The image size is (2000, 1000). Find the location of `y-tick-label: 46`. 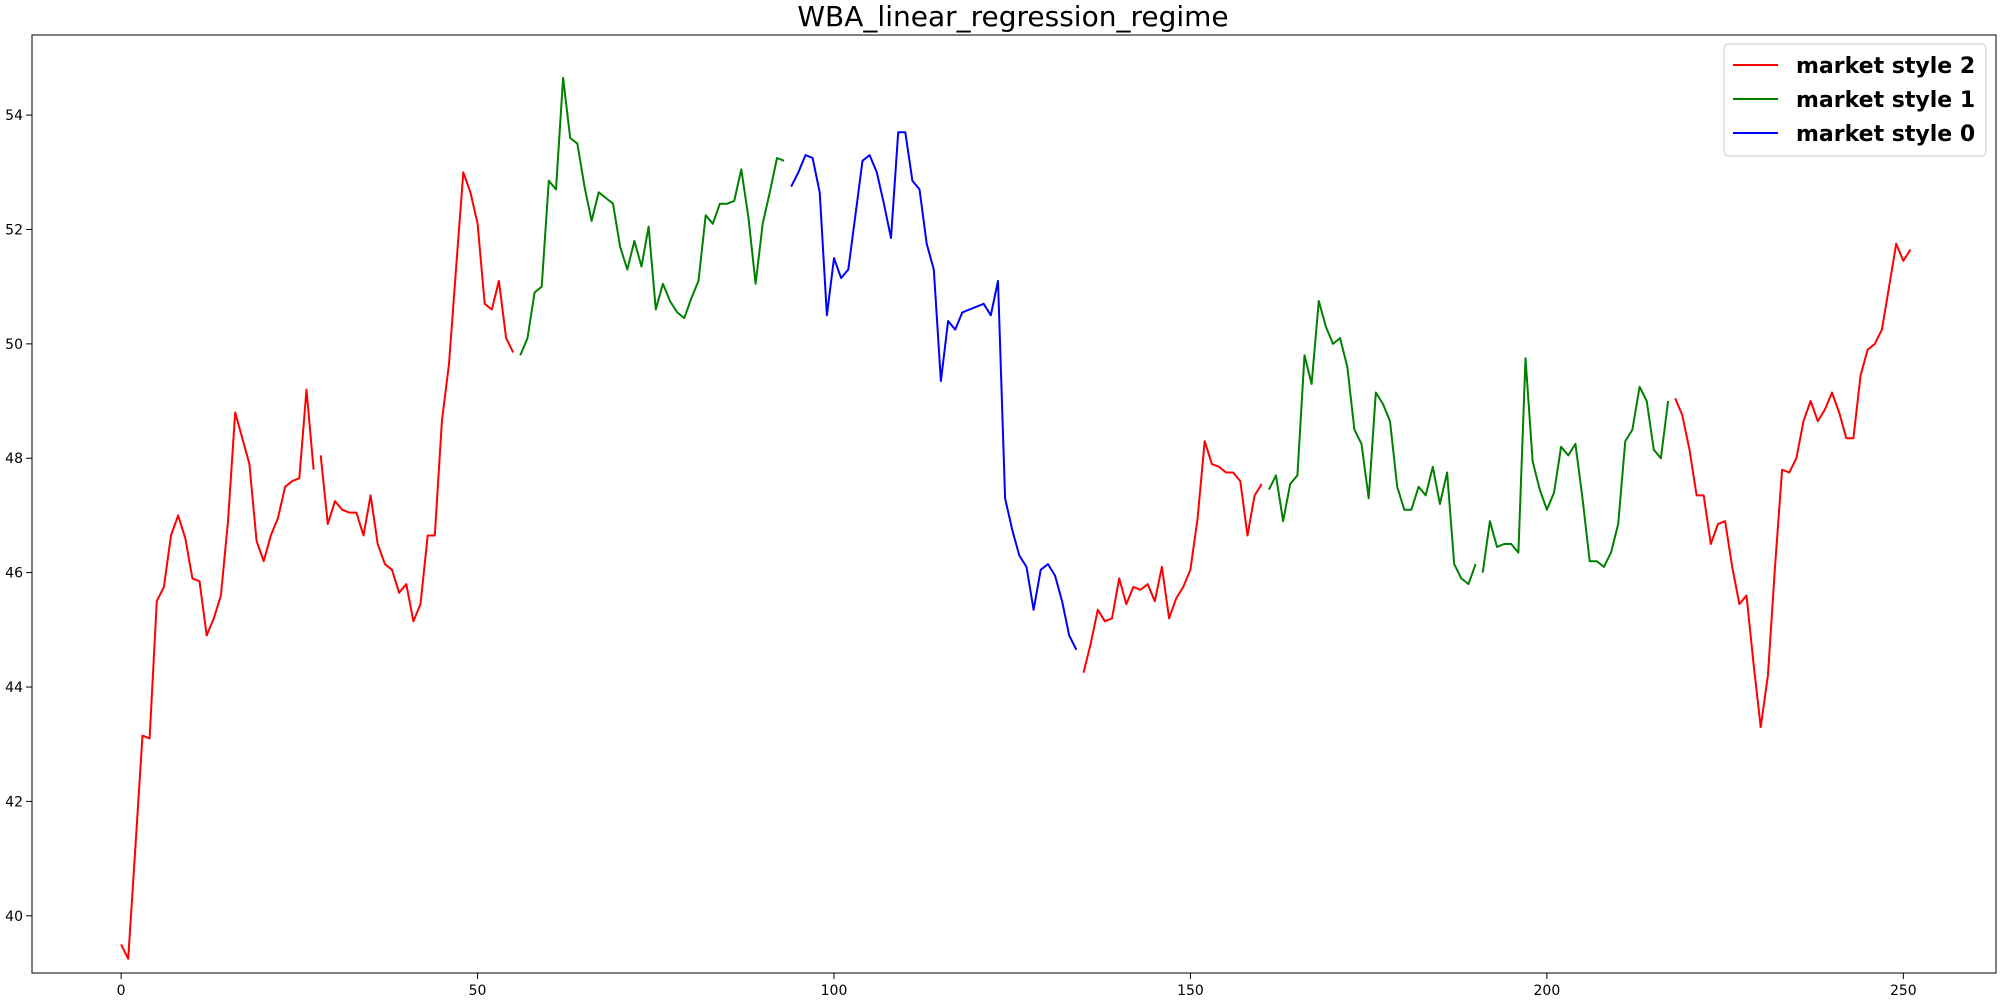

y-tick-label: 46 is located at coordinates (14, 574).